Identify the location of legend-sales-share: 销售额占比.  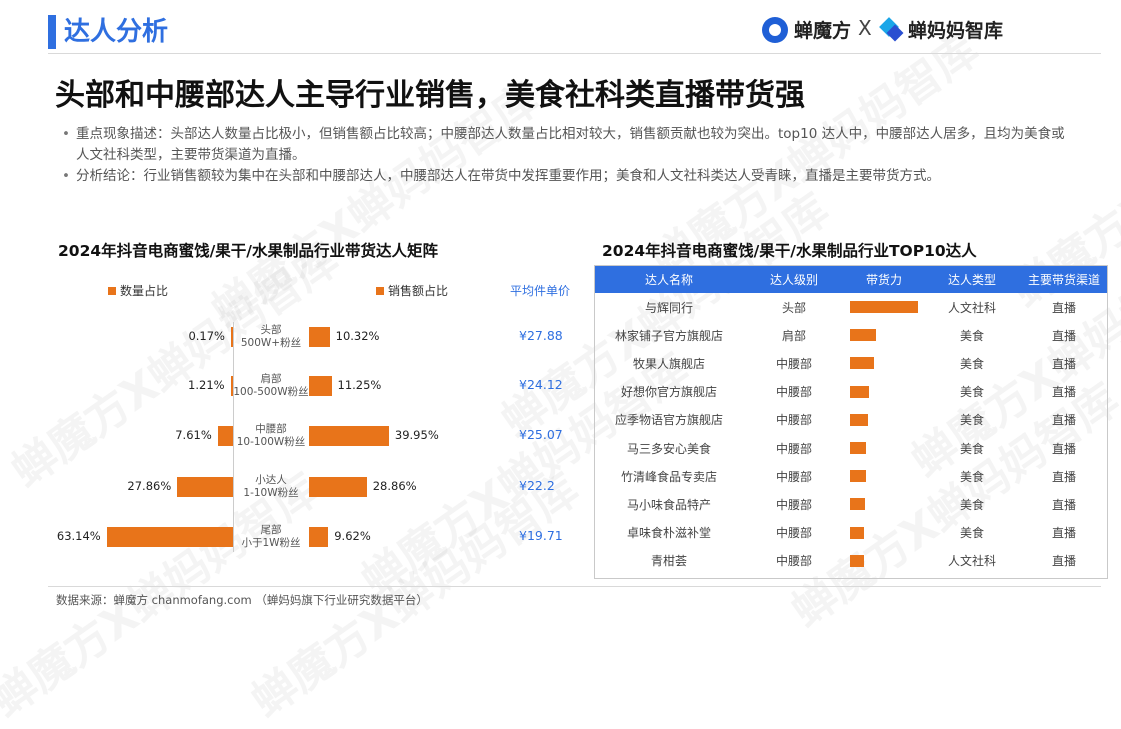
(412, 290).